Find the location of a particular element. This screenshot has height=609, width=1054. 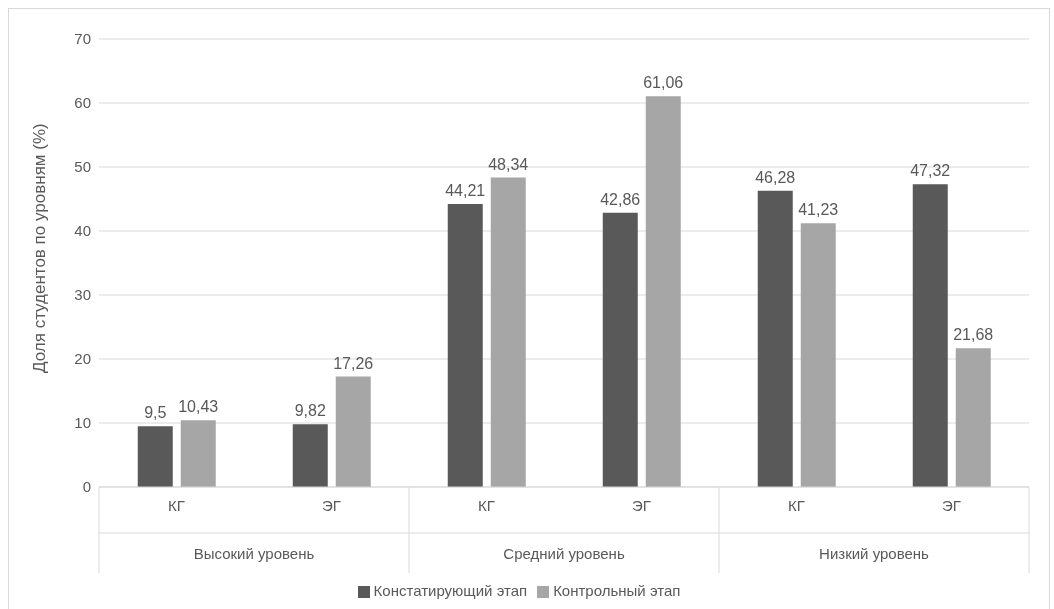

data-label: 47,32 is located at coordinates (930, 171).